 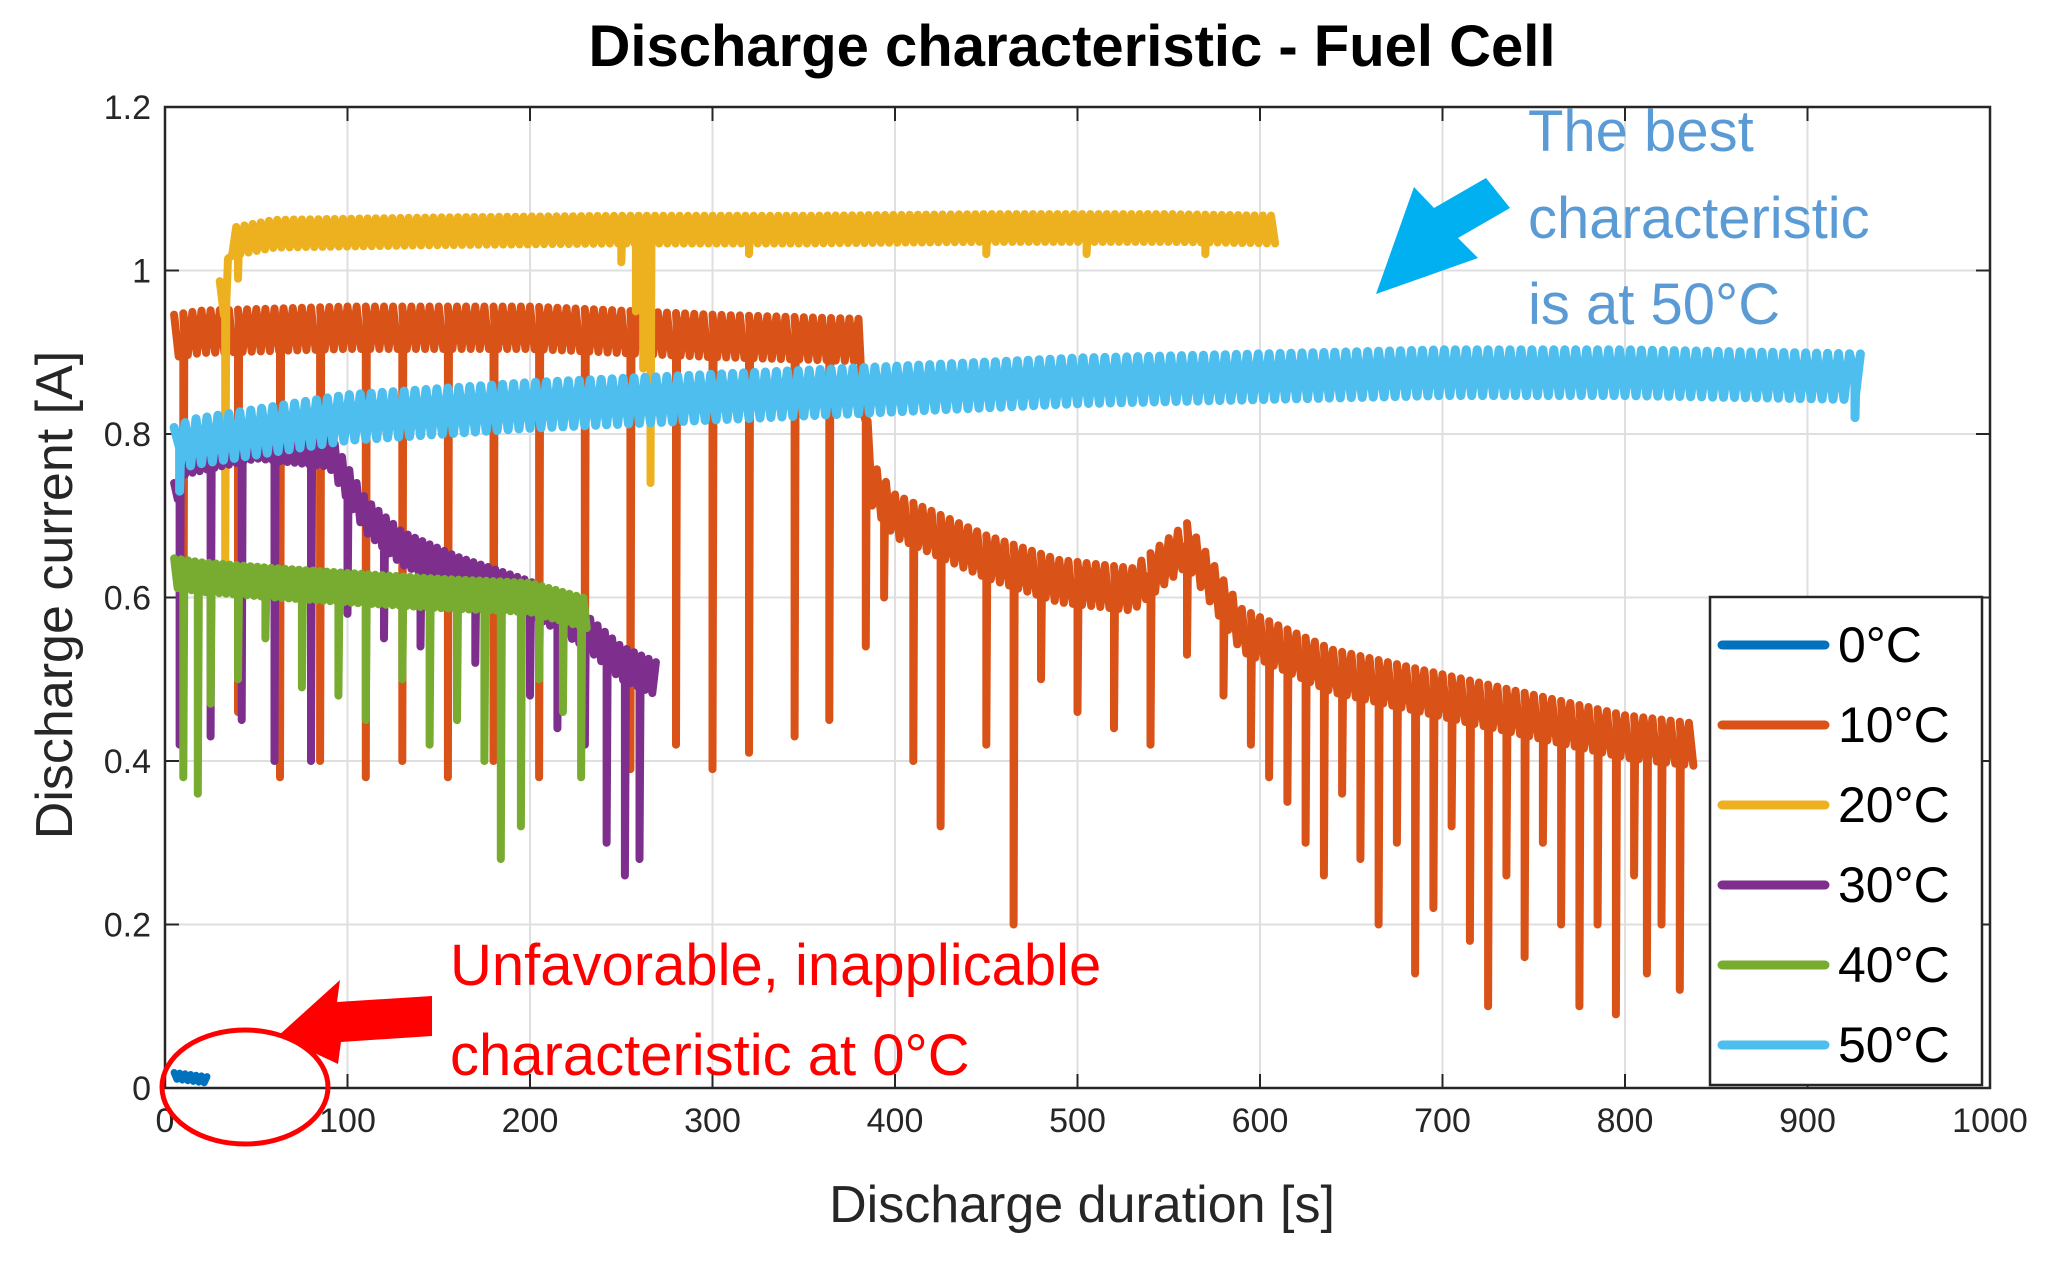 I want to click on legend-label: 50°C, so click(x=1894, y=1045).